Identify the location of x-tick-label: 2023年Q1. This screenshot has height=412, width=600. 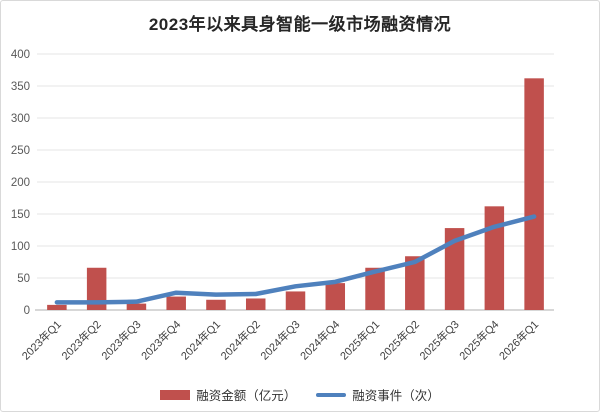
(41, 339).